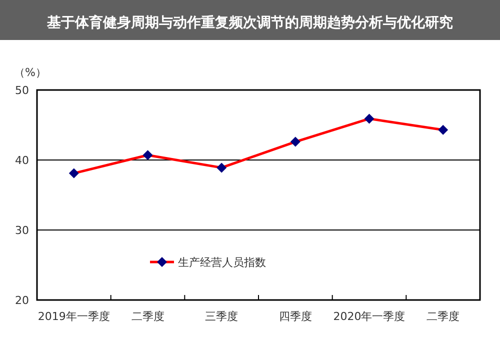 The image size is (500, 362). I want to click on chart-title: 基于体育健身周期与动作重复频次调节的周期趋势分析与优化研究, so click(249, 22).